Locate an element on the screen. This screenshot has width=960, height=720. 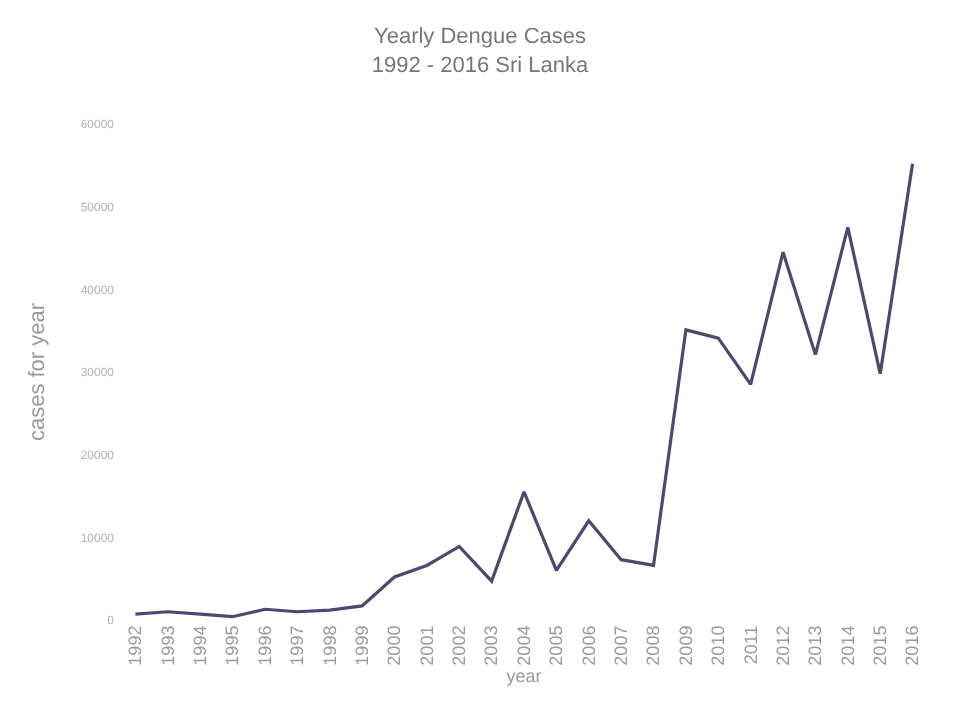
x-tick-label: 2007 is located at coordinates (620, 645).